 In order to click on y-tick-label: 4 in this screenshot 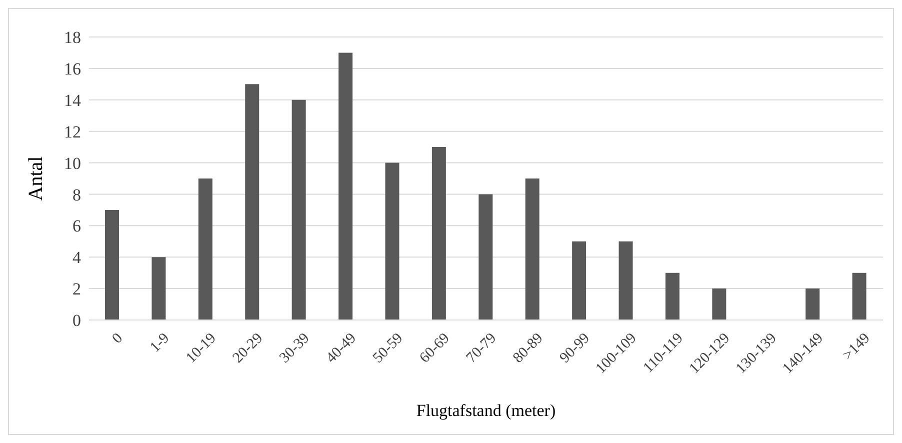, I will do `click(77, 258)`.